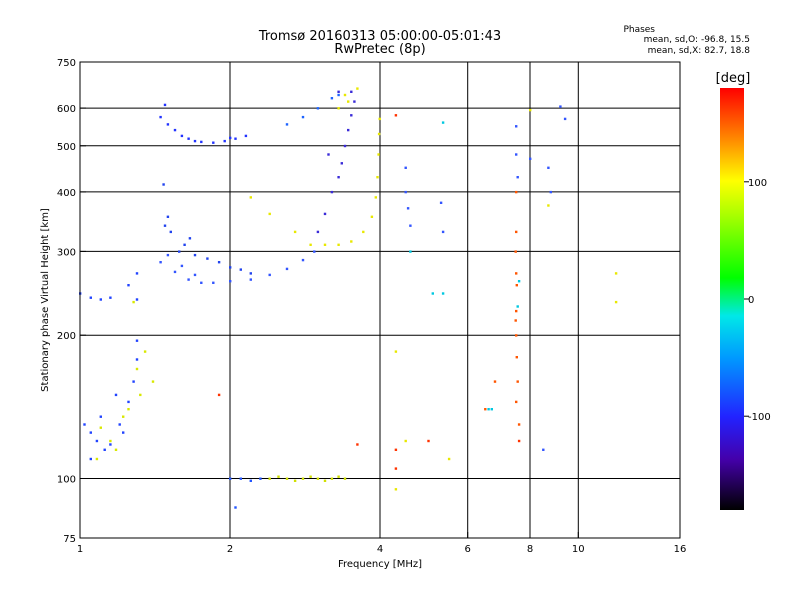 This screenshot has width=800, height=600. What do you see at coordinates (757, 183) in the screenshot?
I see `colorbar-tick-label: 100` at bounding box center [757, 183].